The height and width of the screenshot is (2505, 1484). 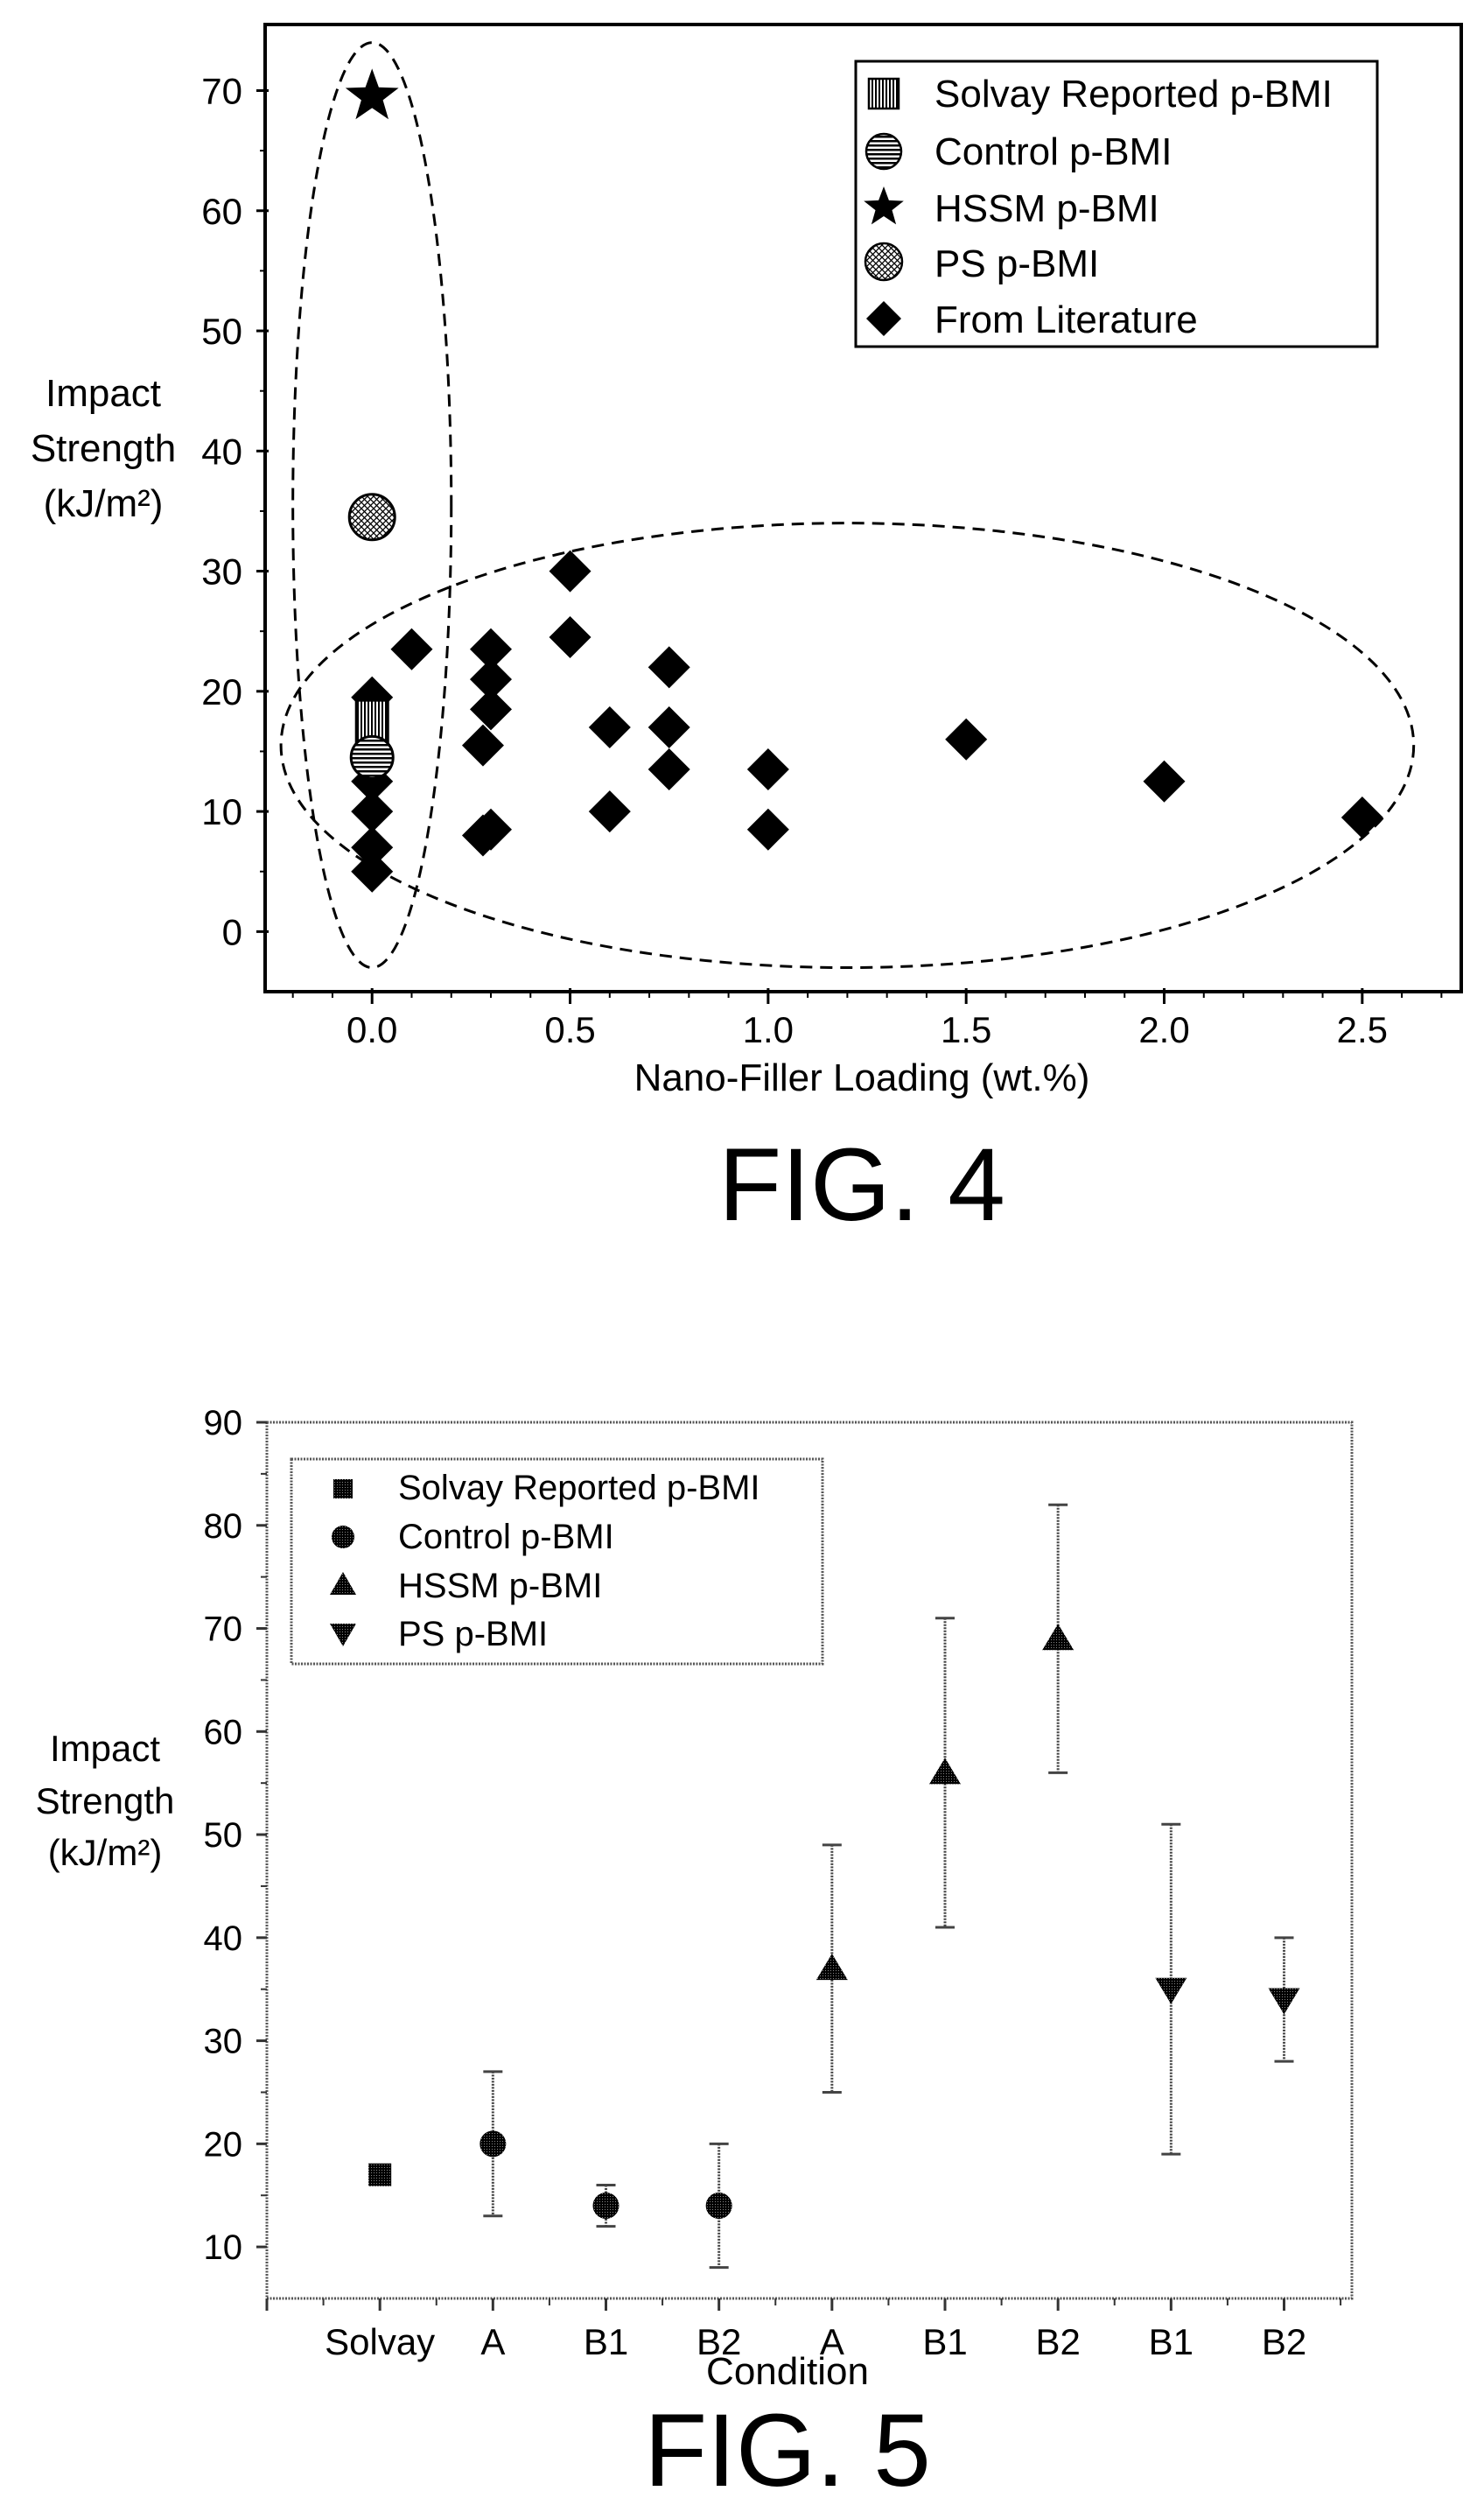 I want to click on fig4-y-tick-label: 40, so click(x=221, y=451).